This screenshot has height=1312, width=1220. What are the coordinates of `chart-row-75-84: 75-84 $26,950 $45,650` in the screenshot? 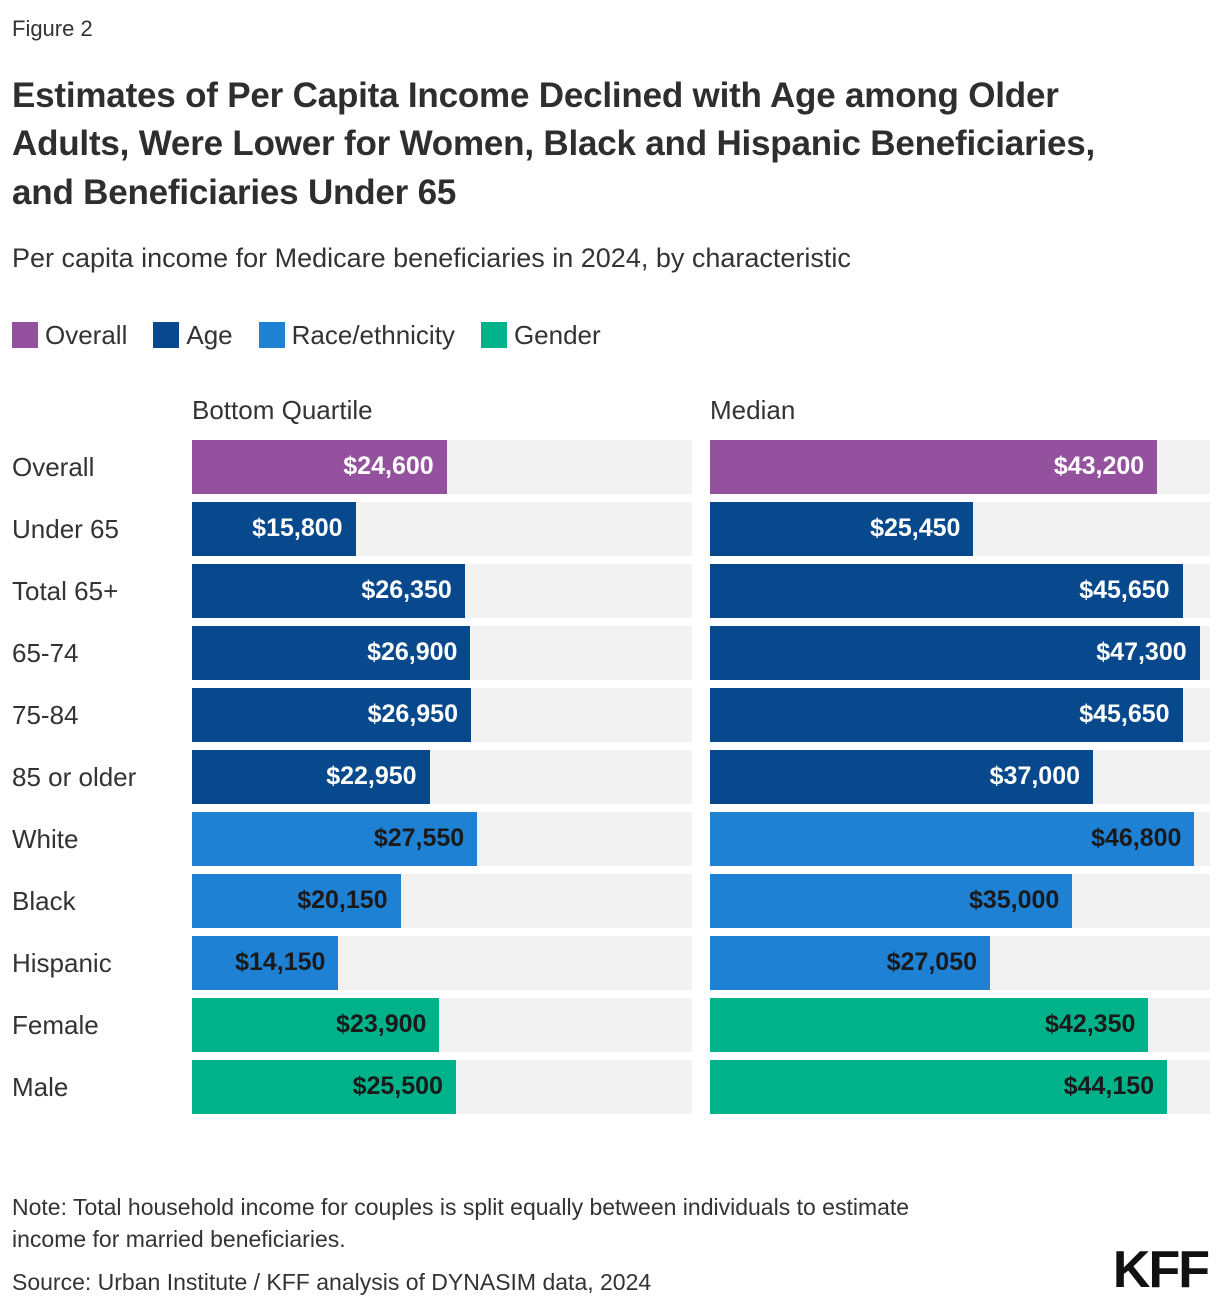 It's located at (611, 714).